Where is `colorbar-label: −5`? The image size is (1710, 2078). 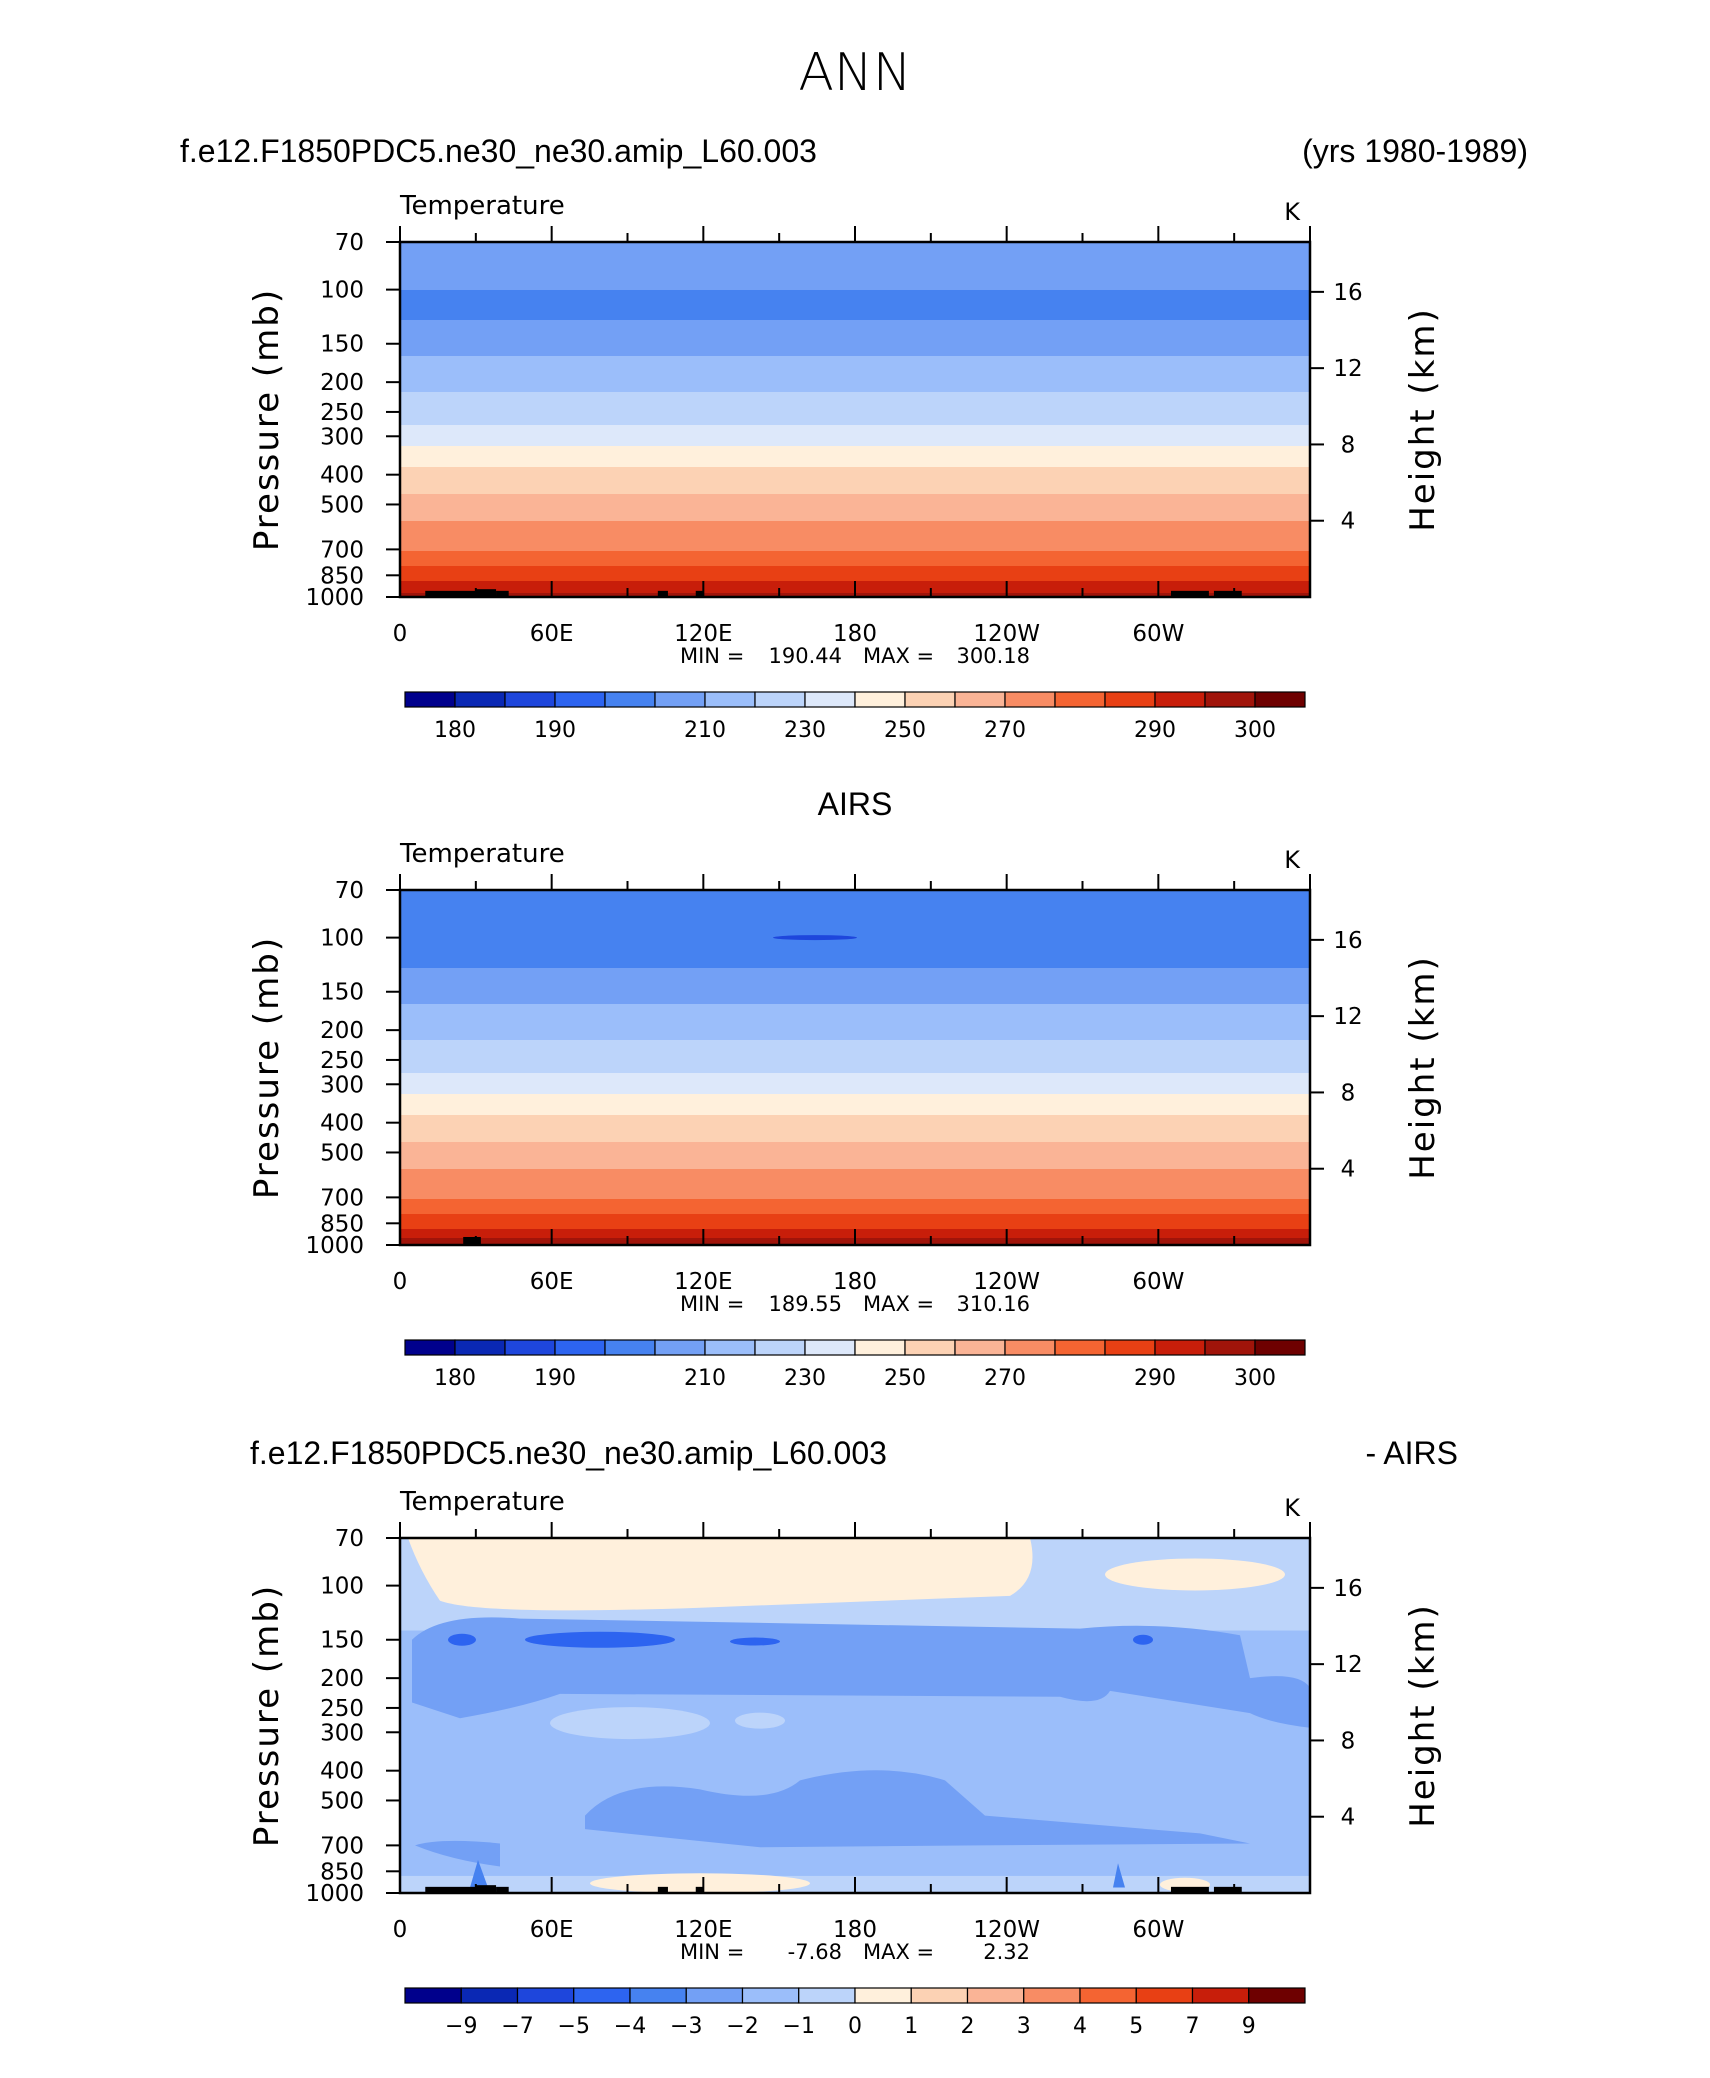 colorbar-label: −5 is located at coordinates (574, 2026).